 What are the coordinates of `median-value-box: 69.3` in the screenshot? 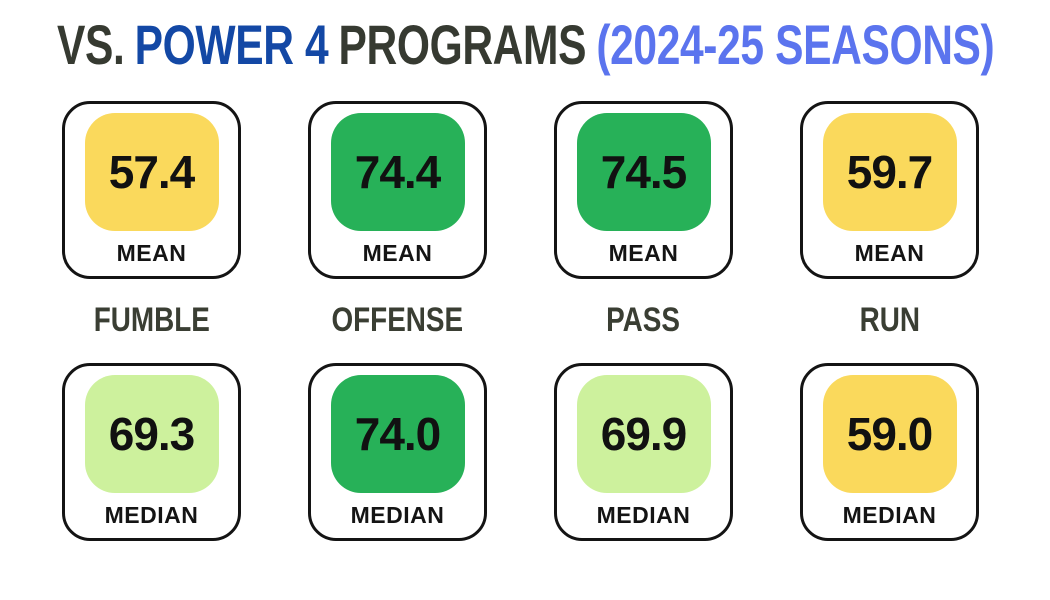 It's located at (151, 433).